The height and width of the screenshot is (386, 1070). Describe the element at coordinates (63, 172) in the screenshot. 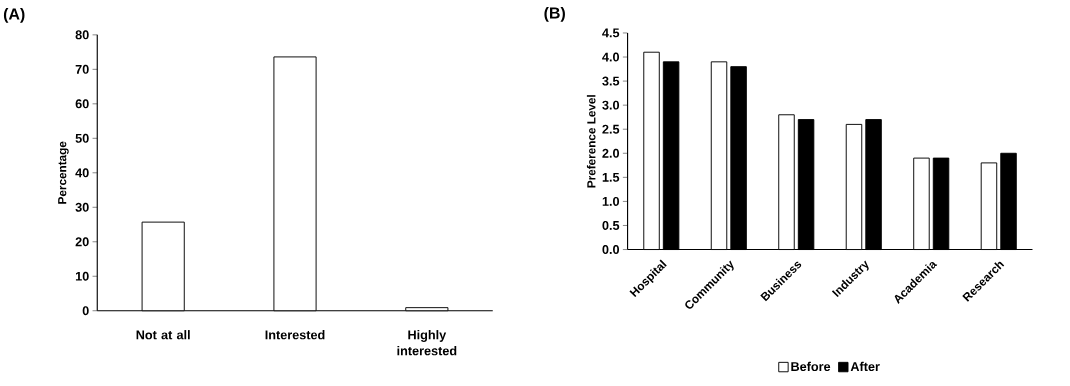

I see `y-axis-title: Percentage` at that location.